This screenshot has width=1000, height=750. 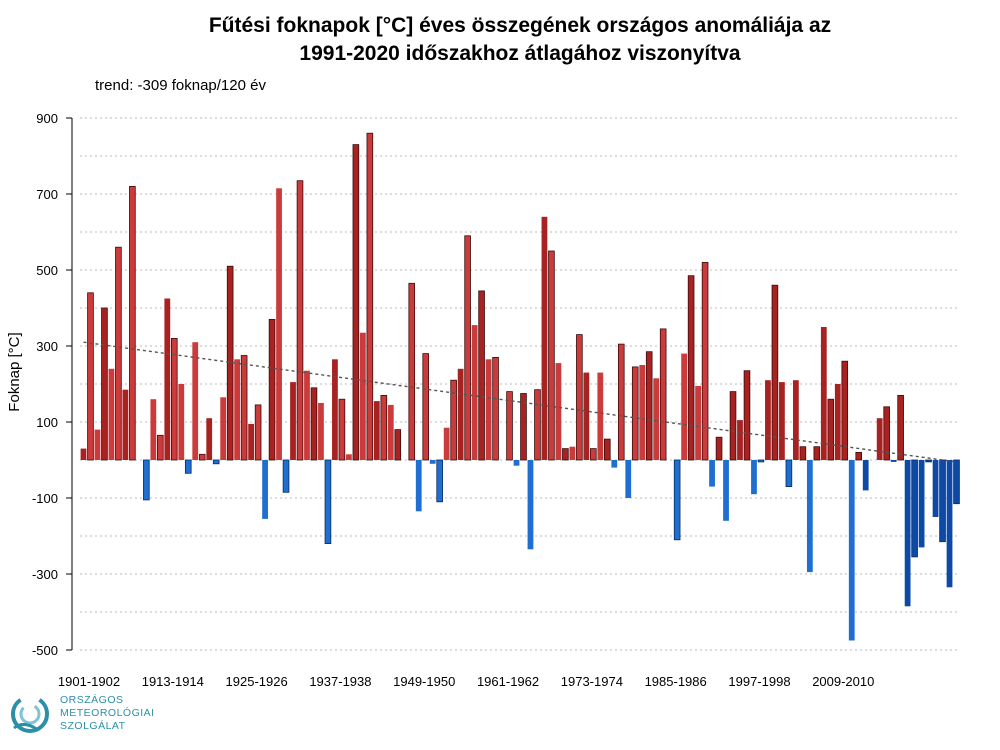 What do you see at coordinates (47, 346) in the screenshot?
I see `y-tick-label: 300` at bounding box center [47, 346].